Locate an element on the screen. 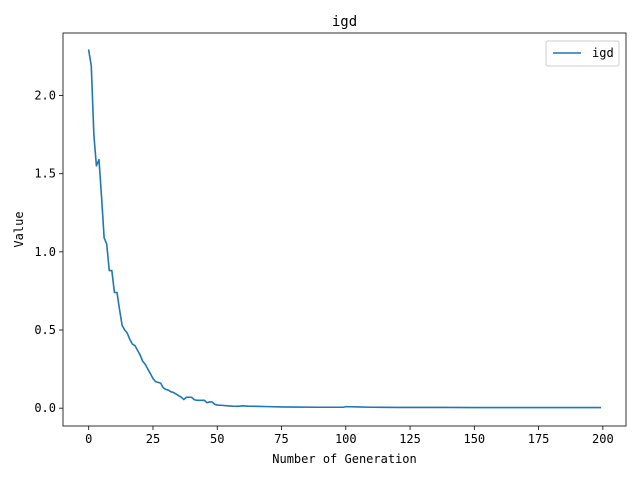 Image resolution: width=640 pixels, height=480 pixels. legend: igd is located at coordinates (582, 53).